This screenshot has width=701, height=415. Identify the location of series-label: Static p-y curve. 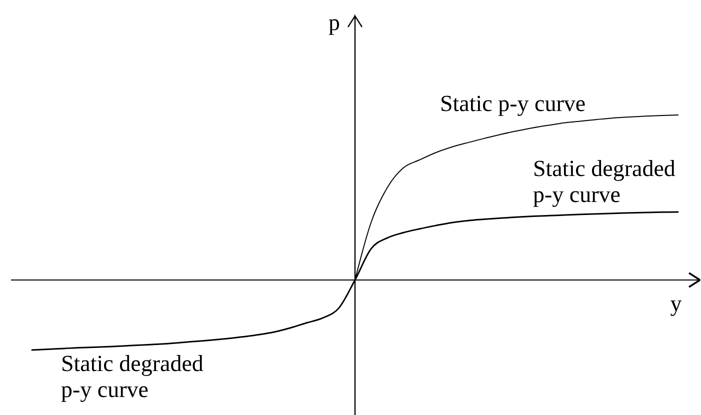
(513, 103).